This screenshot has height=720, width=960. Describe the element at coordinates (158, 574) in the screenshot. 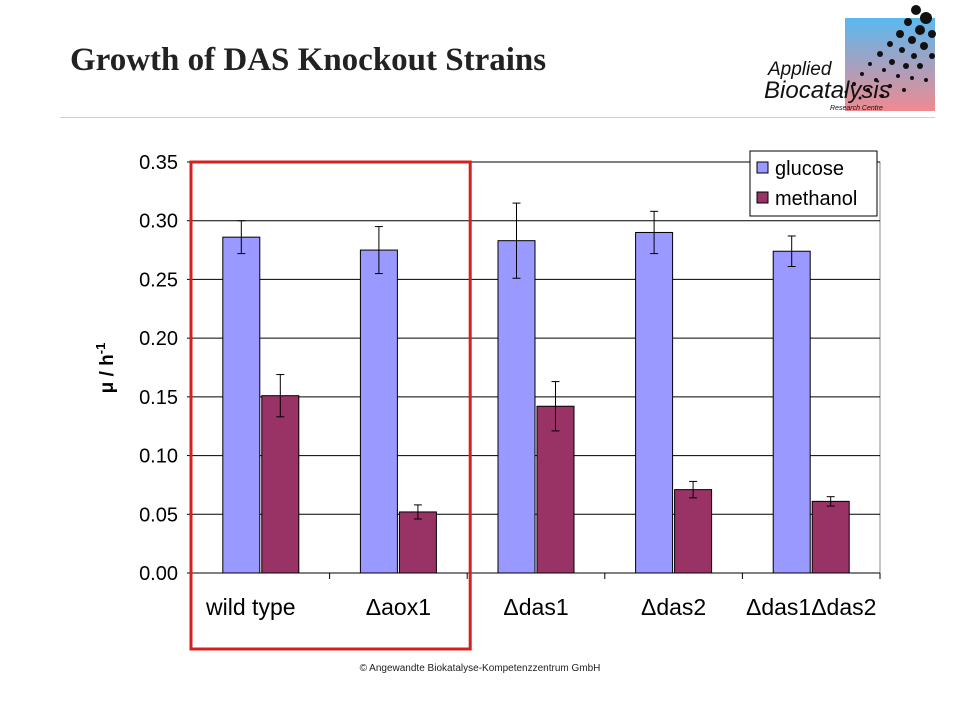

I see `y-tick-label: 0.00` at that location.